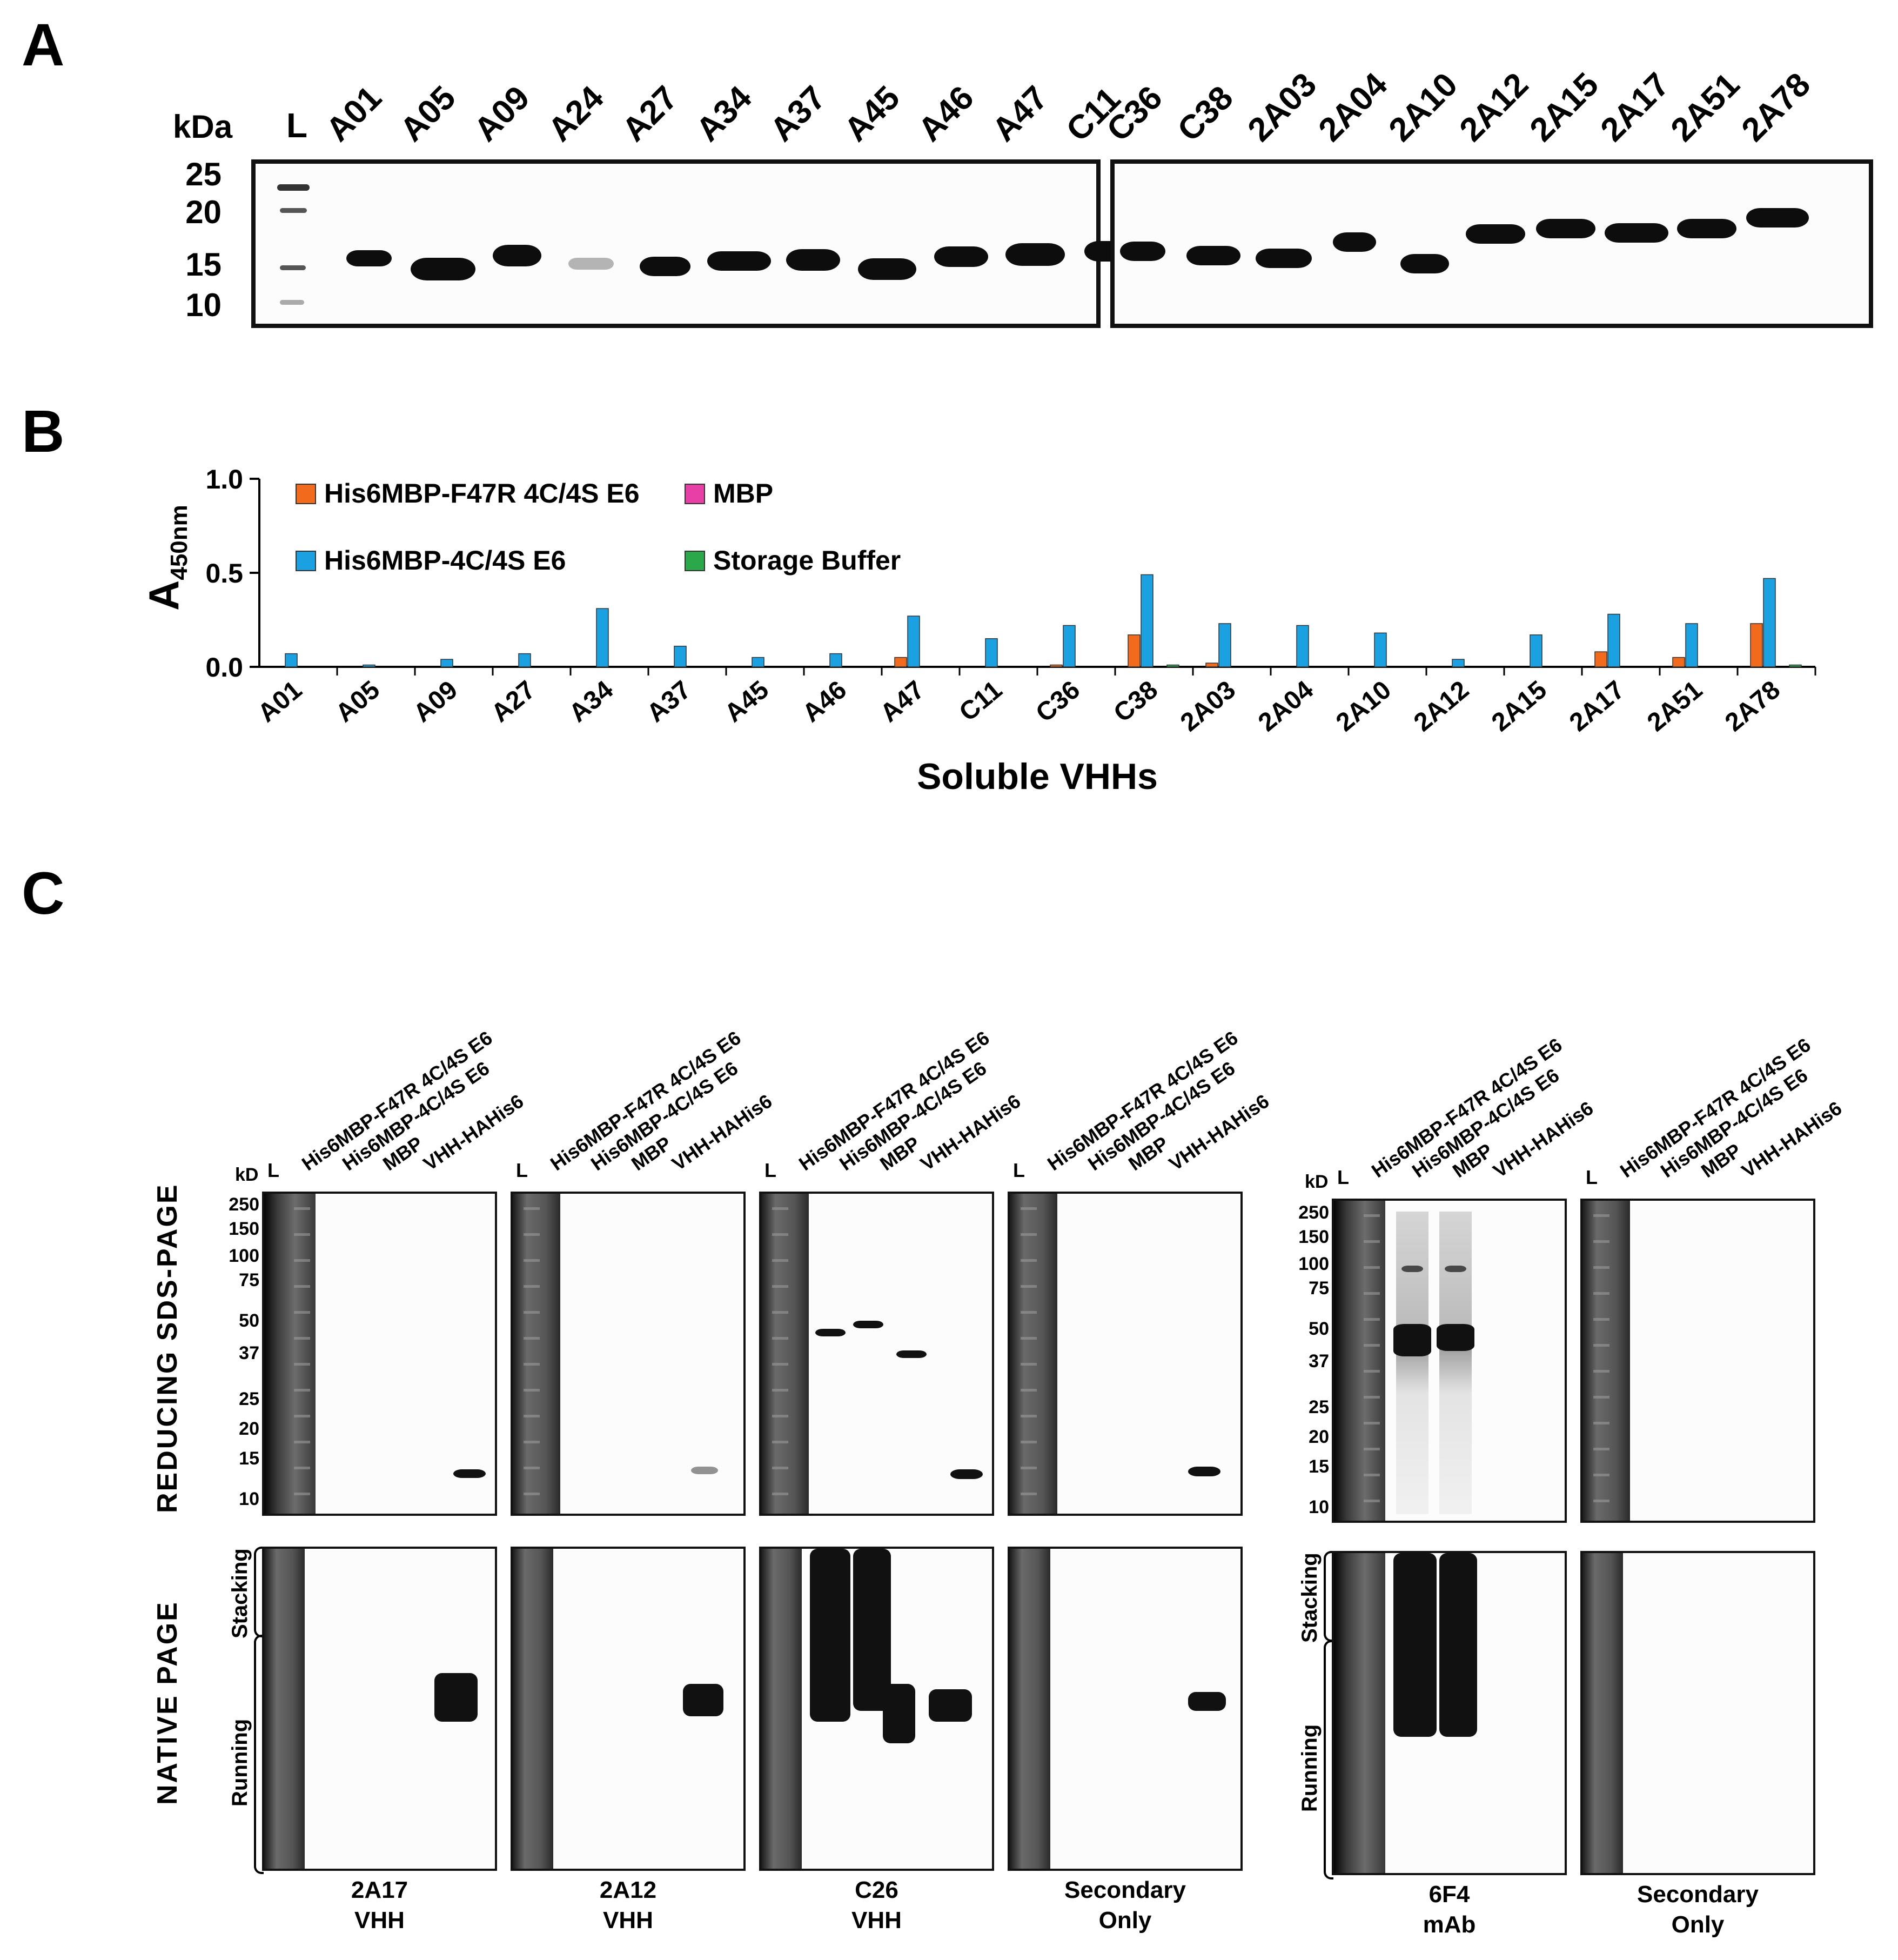  Describe the element at coordinates (692, 243) in the screenshot. I see `gel-left` at that location.